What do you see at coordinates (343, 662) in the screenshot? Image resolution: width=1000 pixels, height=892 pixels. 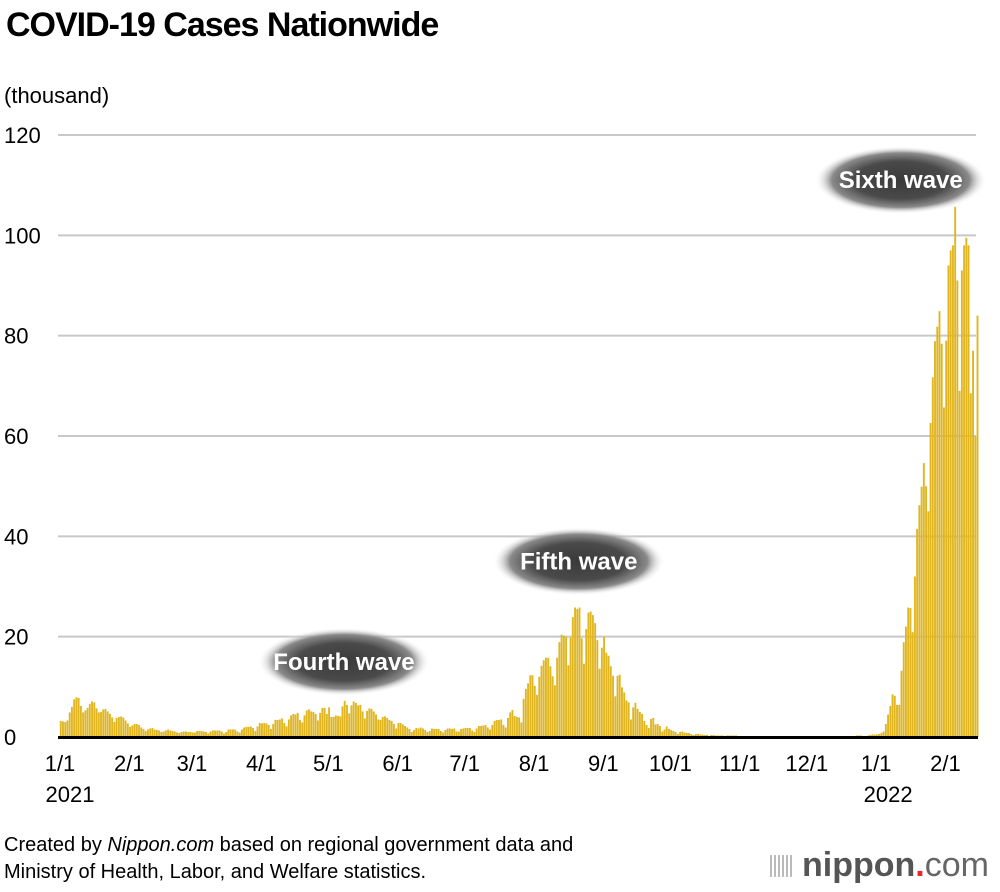 I see `wave-label: Fourth wave` at bounding box center [343, 662].